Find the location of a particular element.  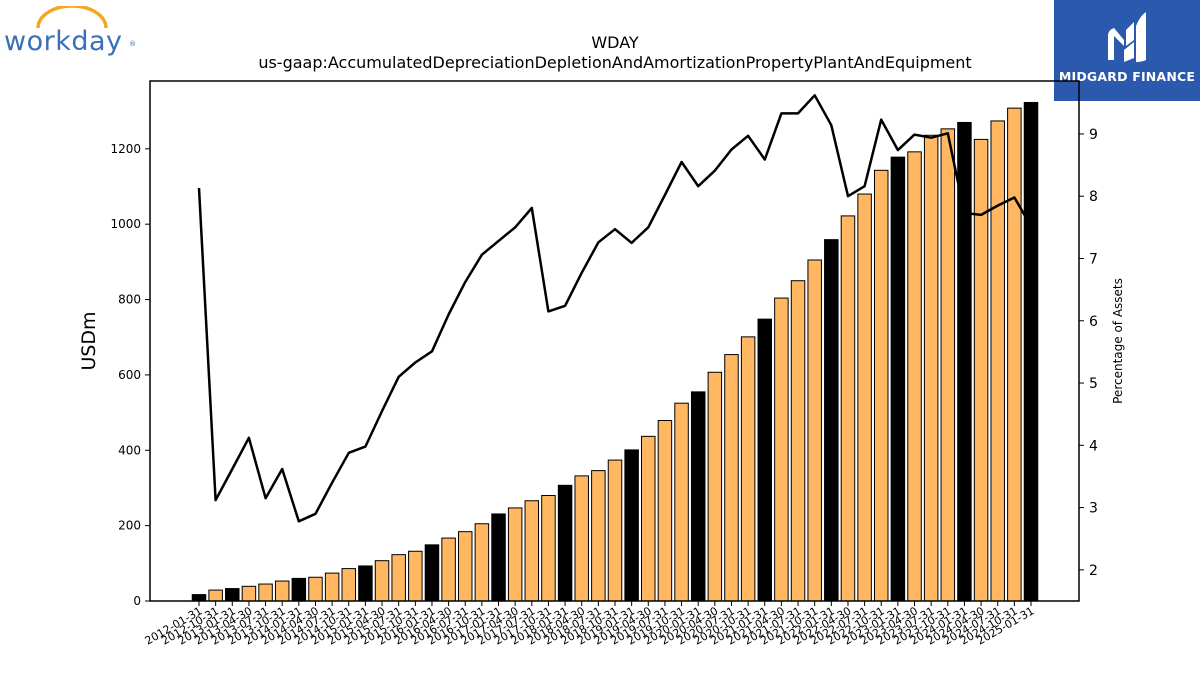

y2-tick-label: 7 is located at coordinates (1093, 259).